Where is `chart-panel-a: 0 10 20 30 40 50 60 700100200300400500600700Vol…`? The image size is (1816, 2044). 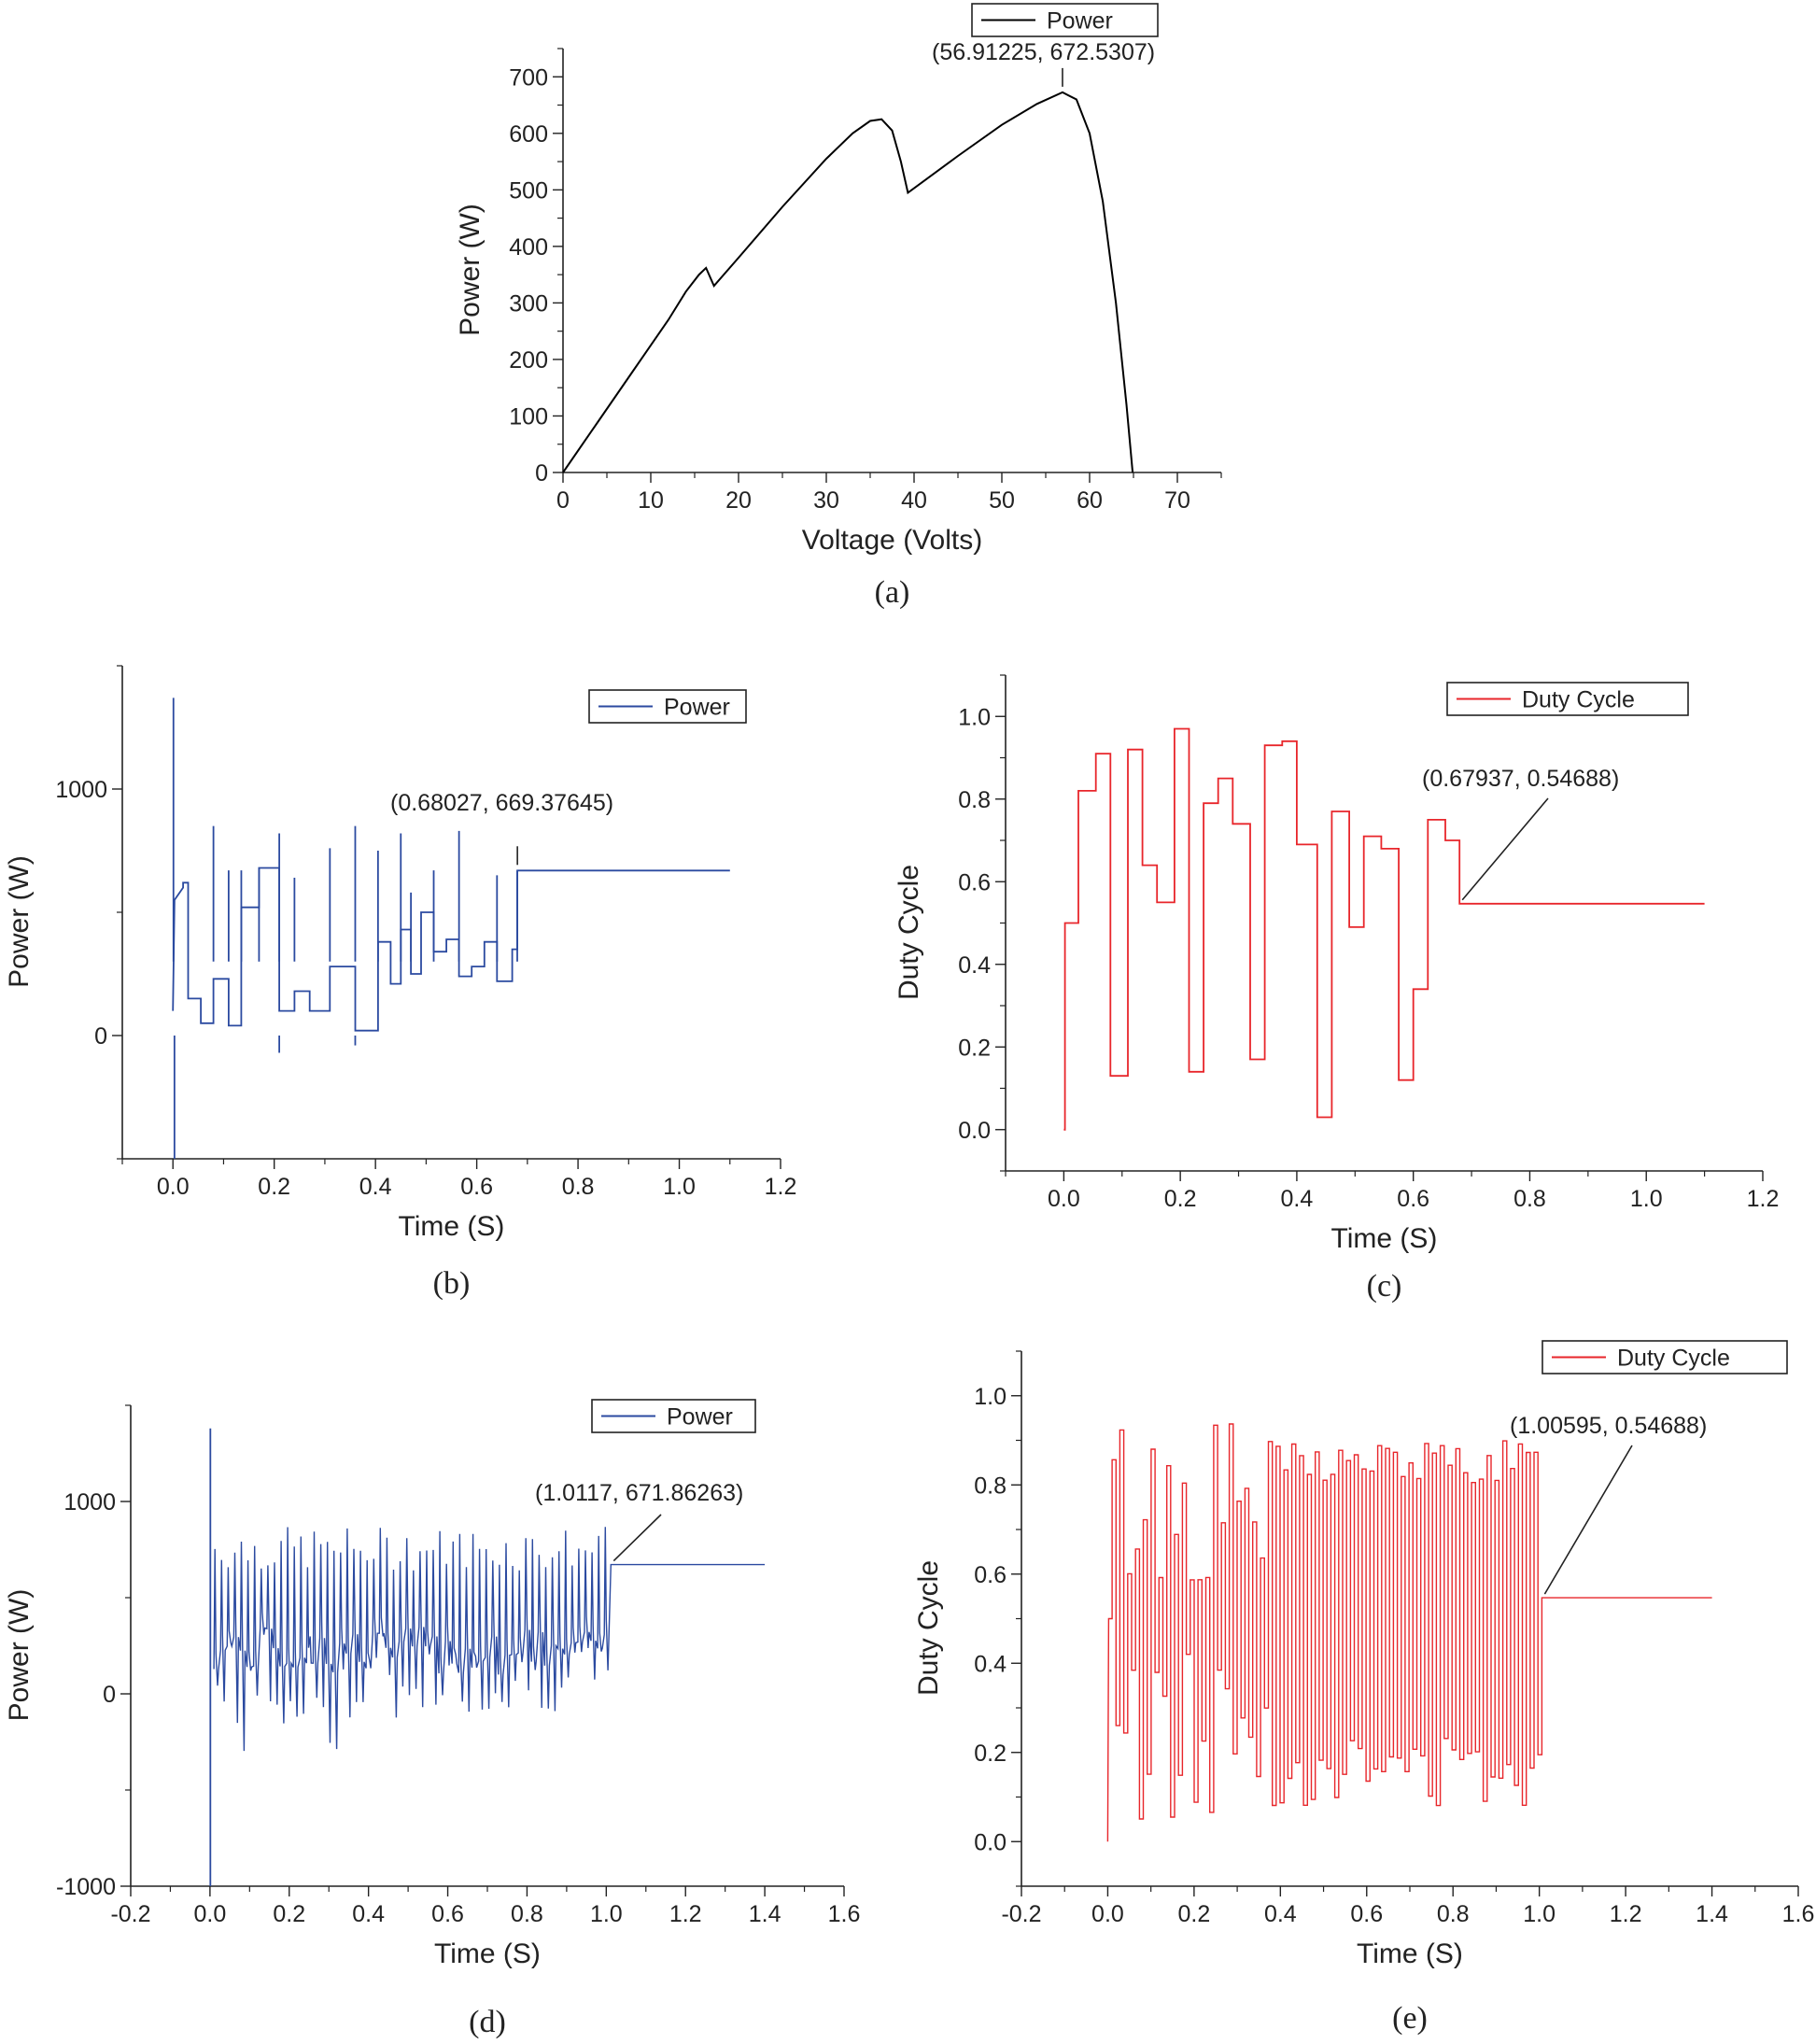 chart-panel-a: 0 10 20 30 40 50 60 700100200300400500600700Vol… is located at coordinates (839, 306).